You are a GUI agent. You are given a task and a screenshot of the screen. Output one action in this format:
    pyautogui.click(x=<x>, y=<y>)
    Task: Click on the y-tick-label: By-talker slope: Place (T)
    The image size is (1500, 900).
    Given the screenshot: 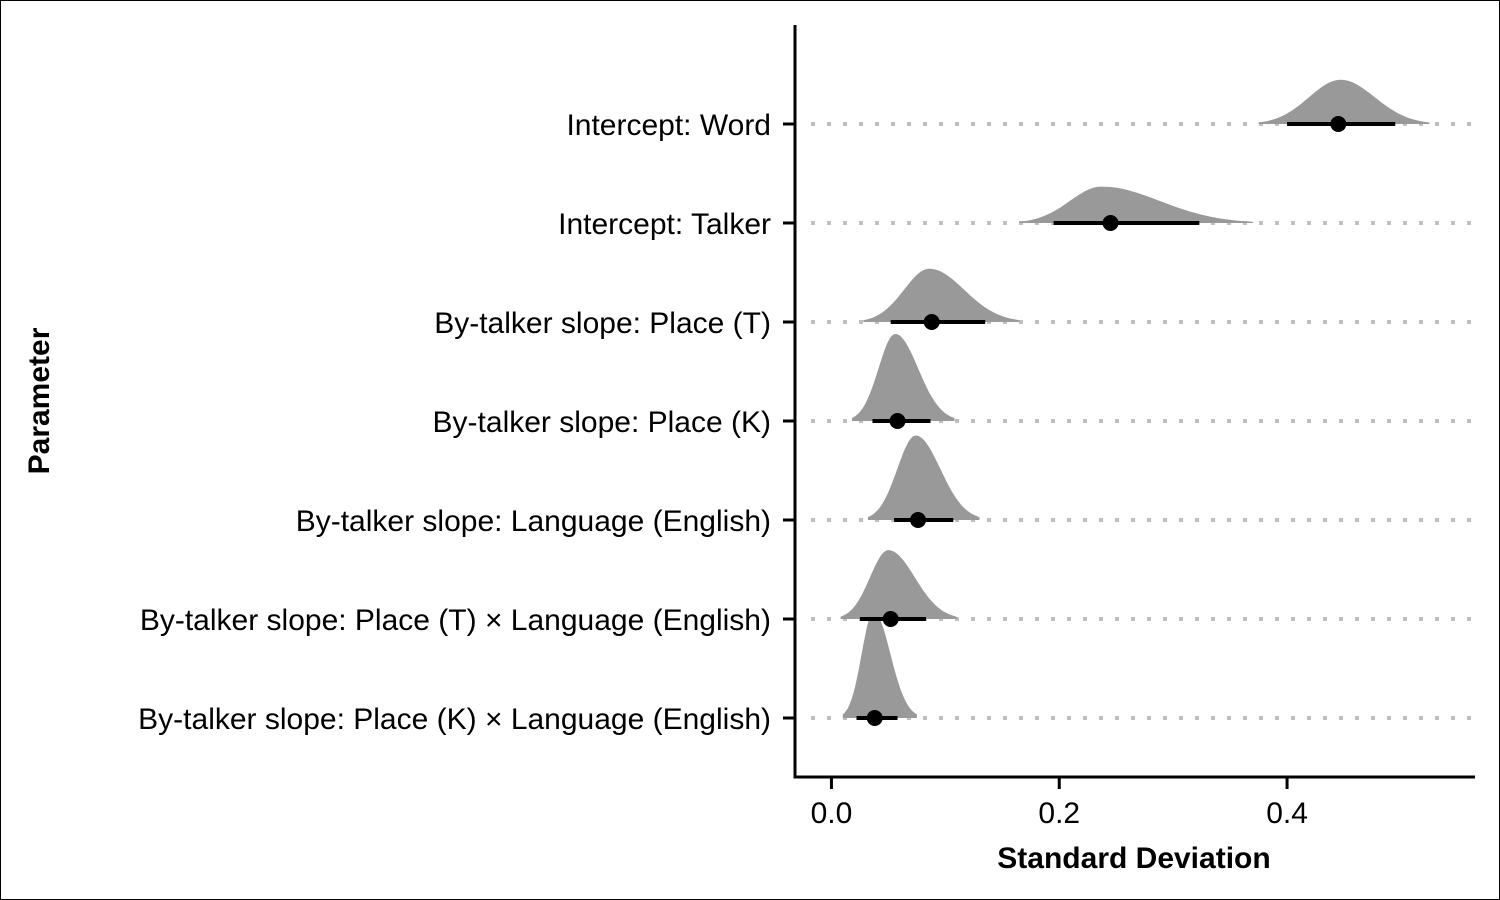 What is the action you would take?
    pyautogui.click(x=602, y=323)
    